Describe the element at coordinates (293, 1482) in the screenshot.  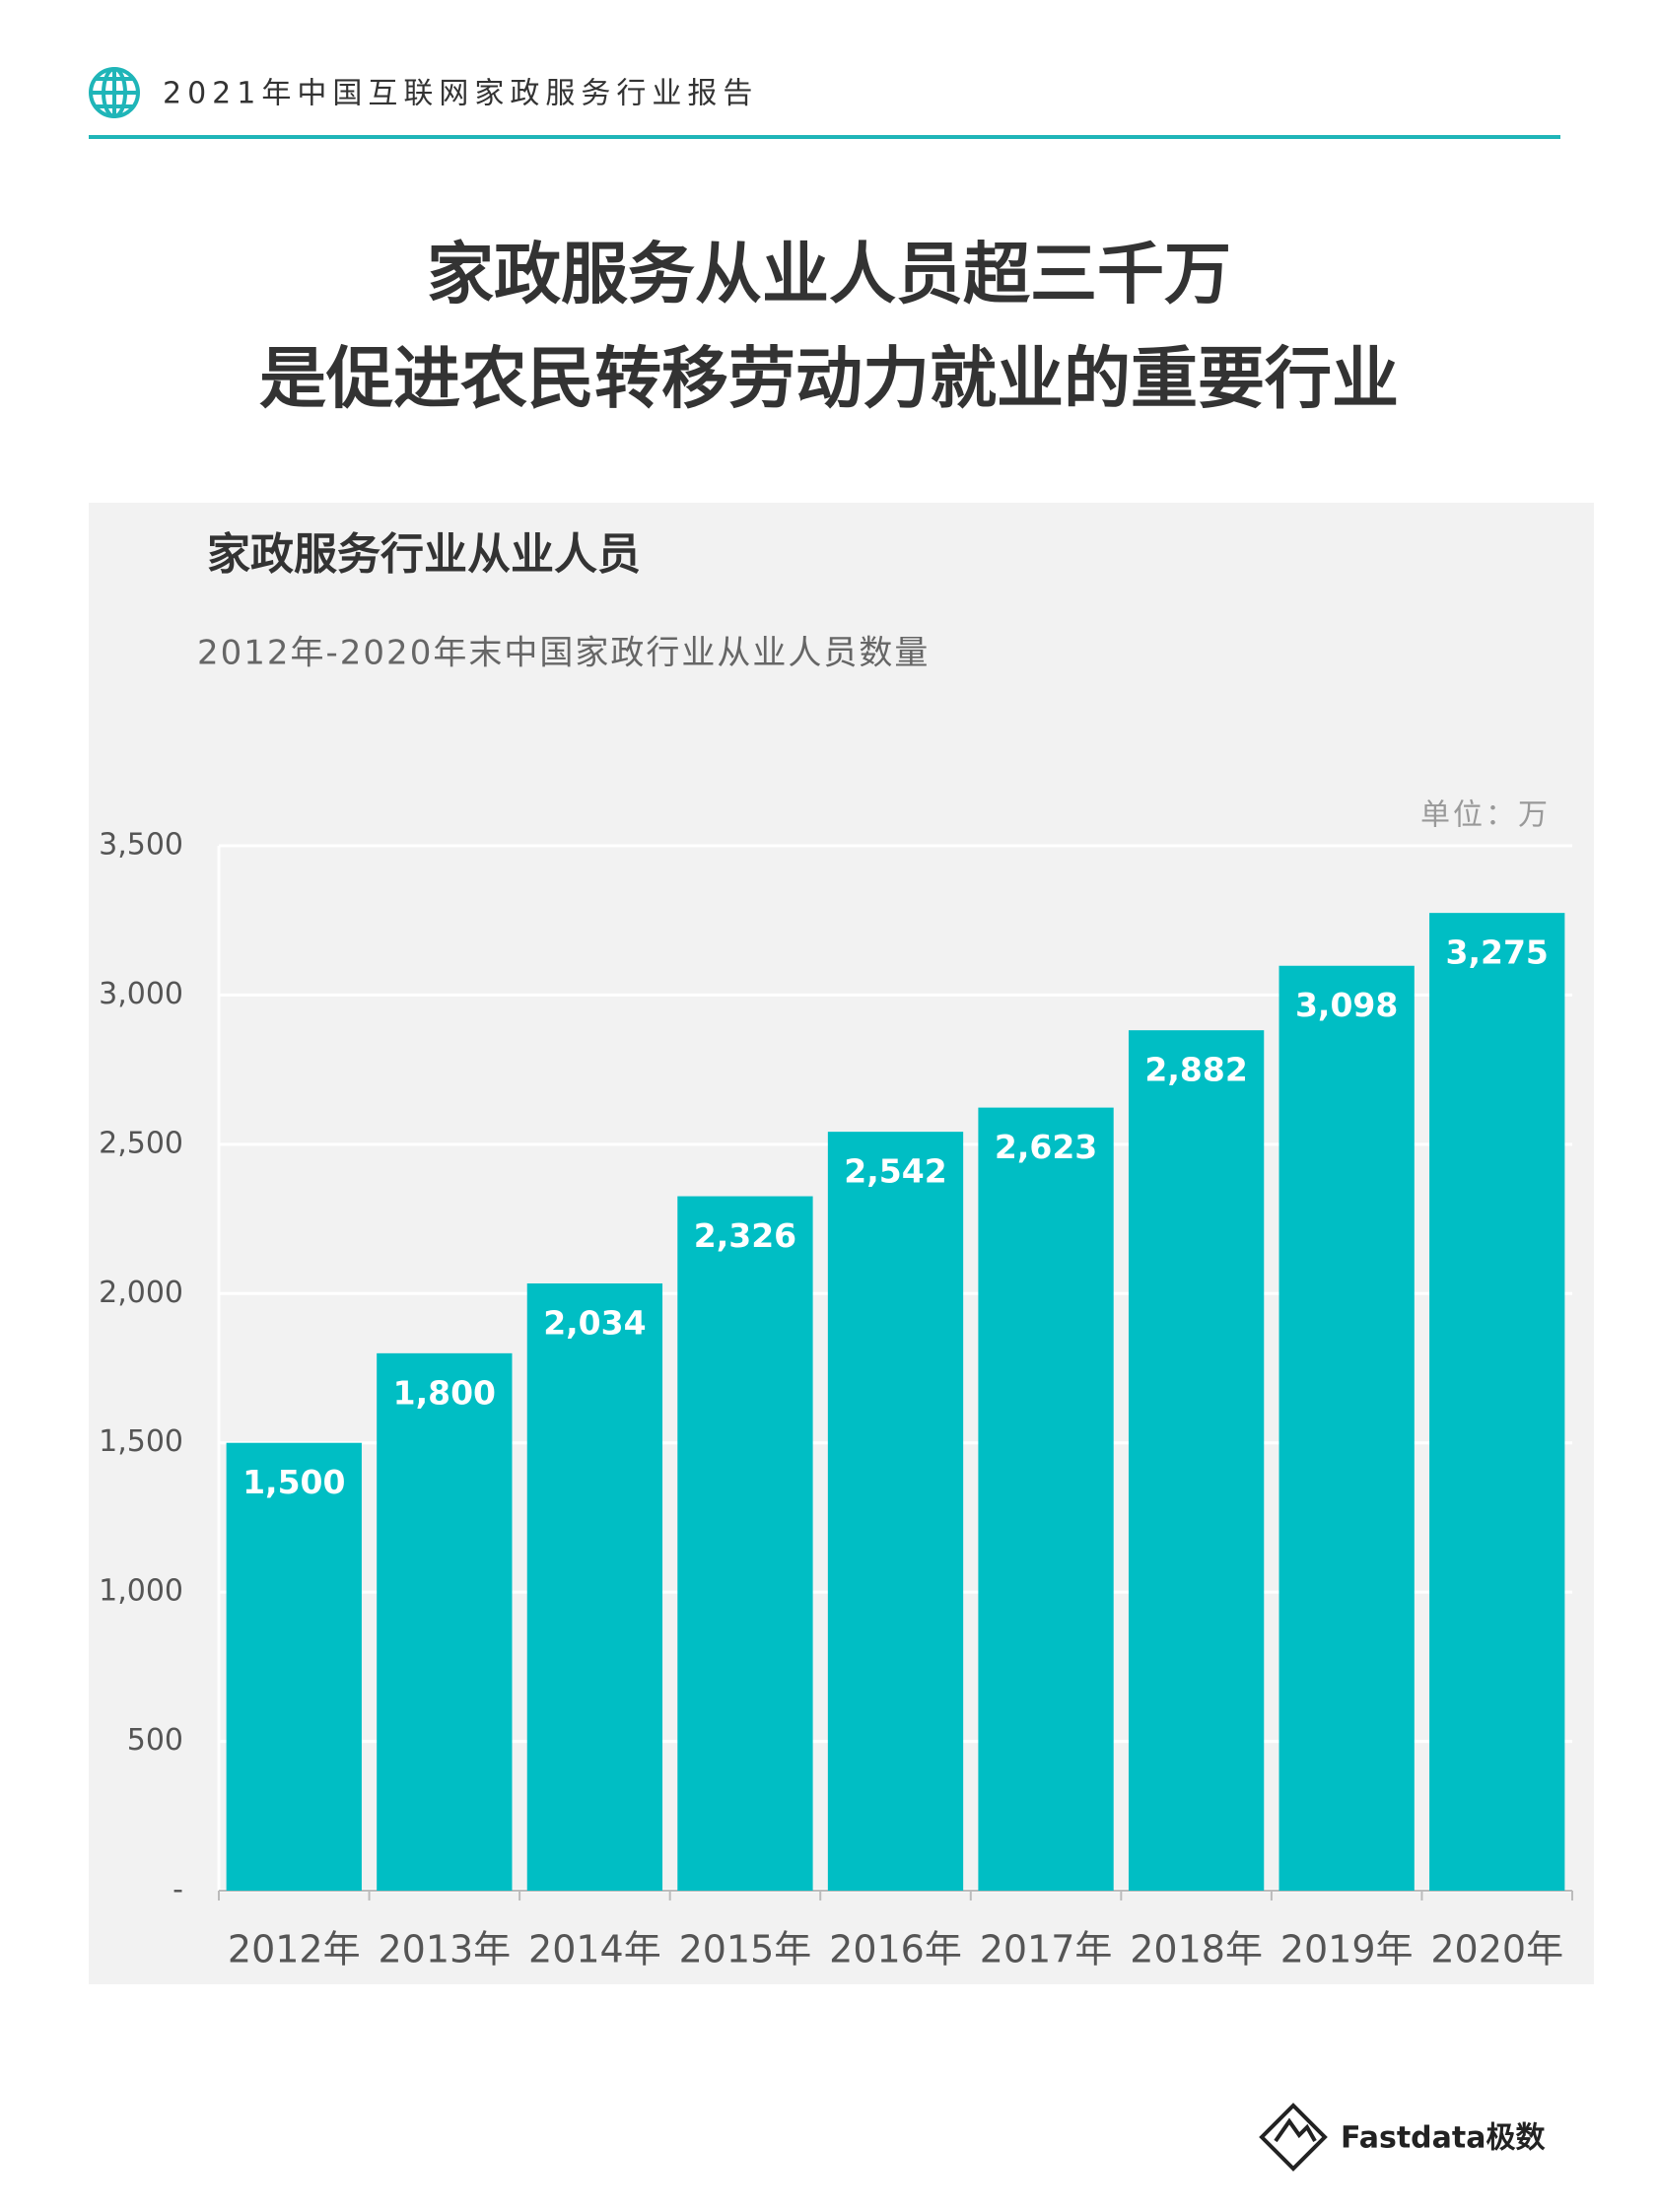
I see `value-label: 1,500` at that location.